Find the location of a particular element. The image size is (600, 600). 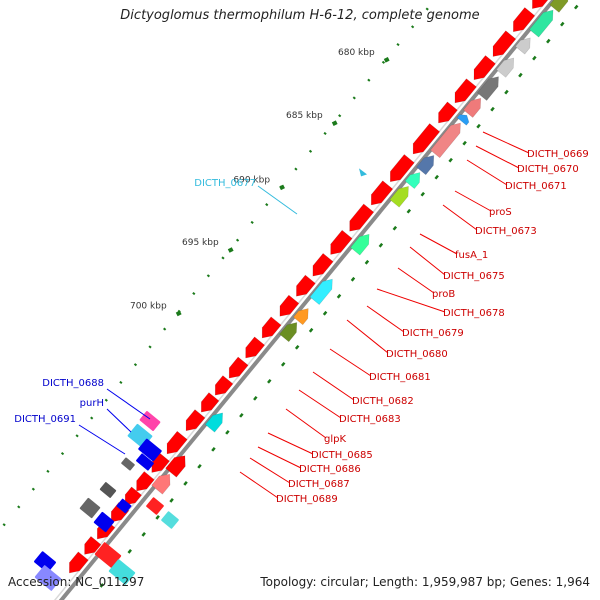

gene-label: DICTH_0683 is located at coordinates (370, 419).